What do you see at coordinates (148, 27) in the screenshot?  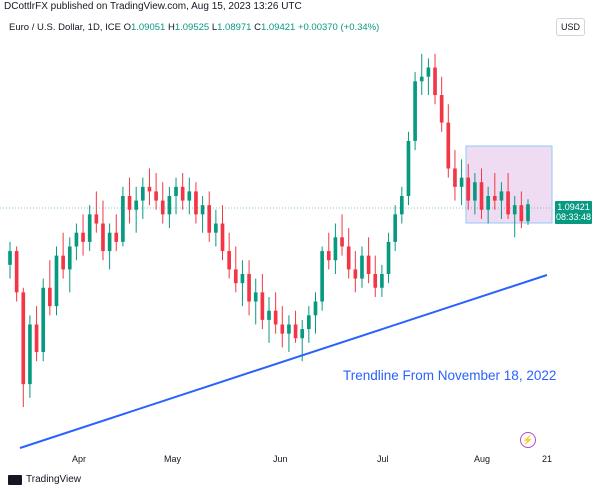 I see `open-value: 1.09051` at bounding box center [148, 27].